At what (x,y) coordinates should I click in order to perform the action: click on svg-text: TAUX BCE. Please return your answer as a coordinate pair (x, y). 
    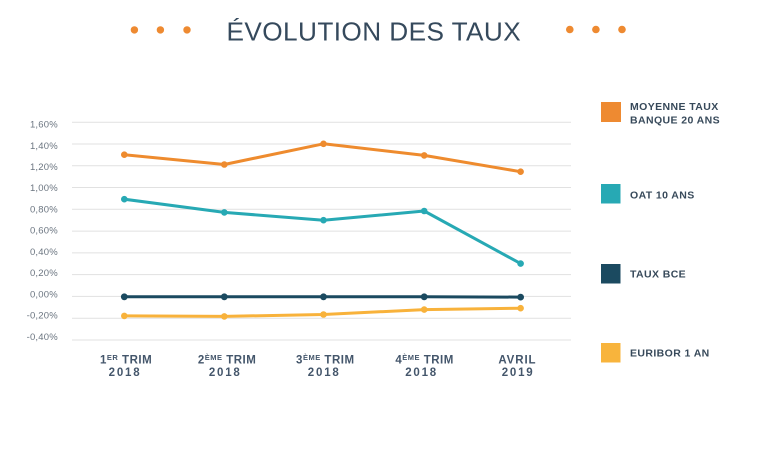
    Looking at the image, I should click on (658, 275).